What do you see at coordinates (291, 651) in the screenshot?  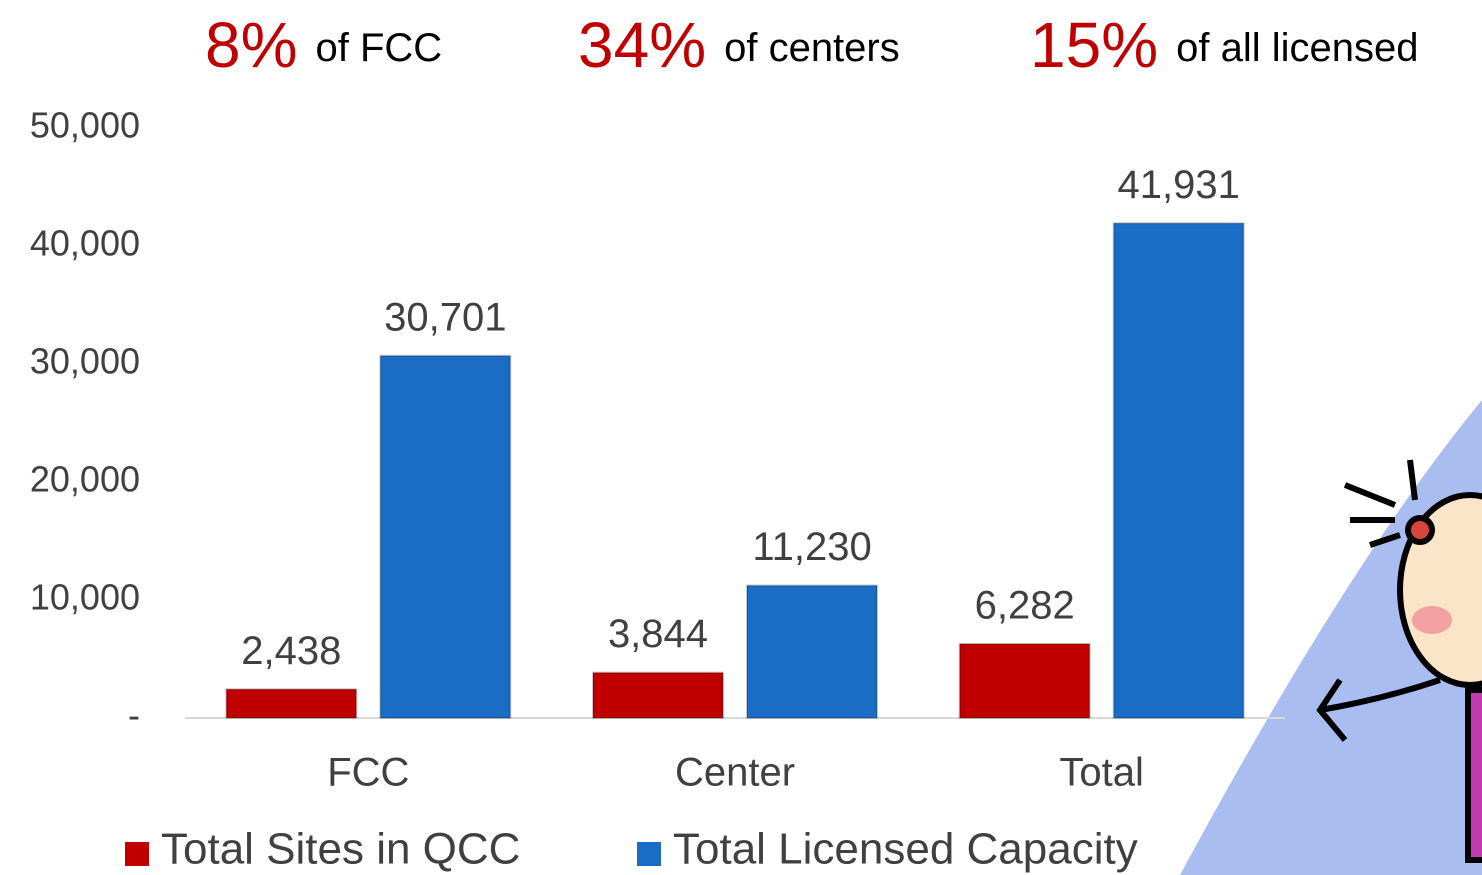 I see `value-label: 2,438` at bounding box center [291, 651].